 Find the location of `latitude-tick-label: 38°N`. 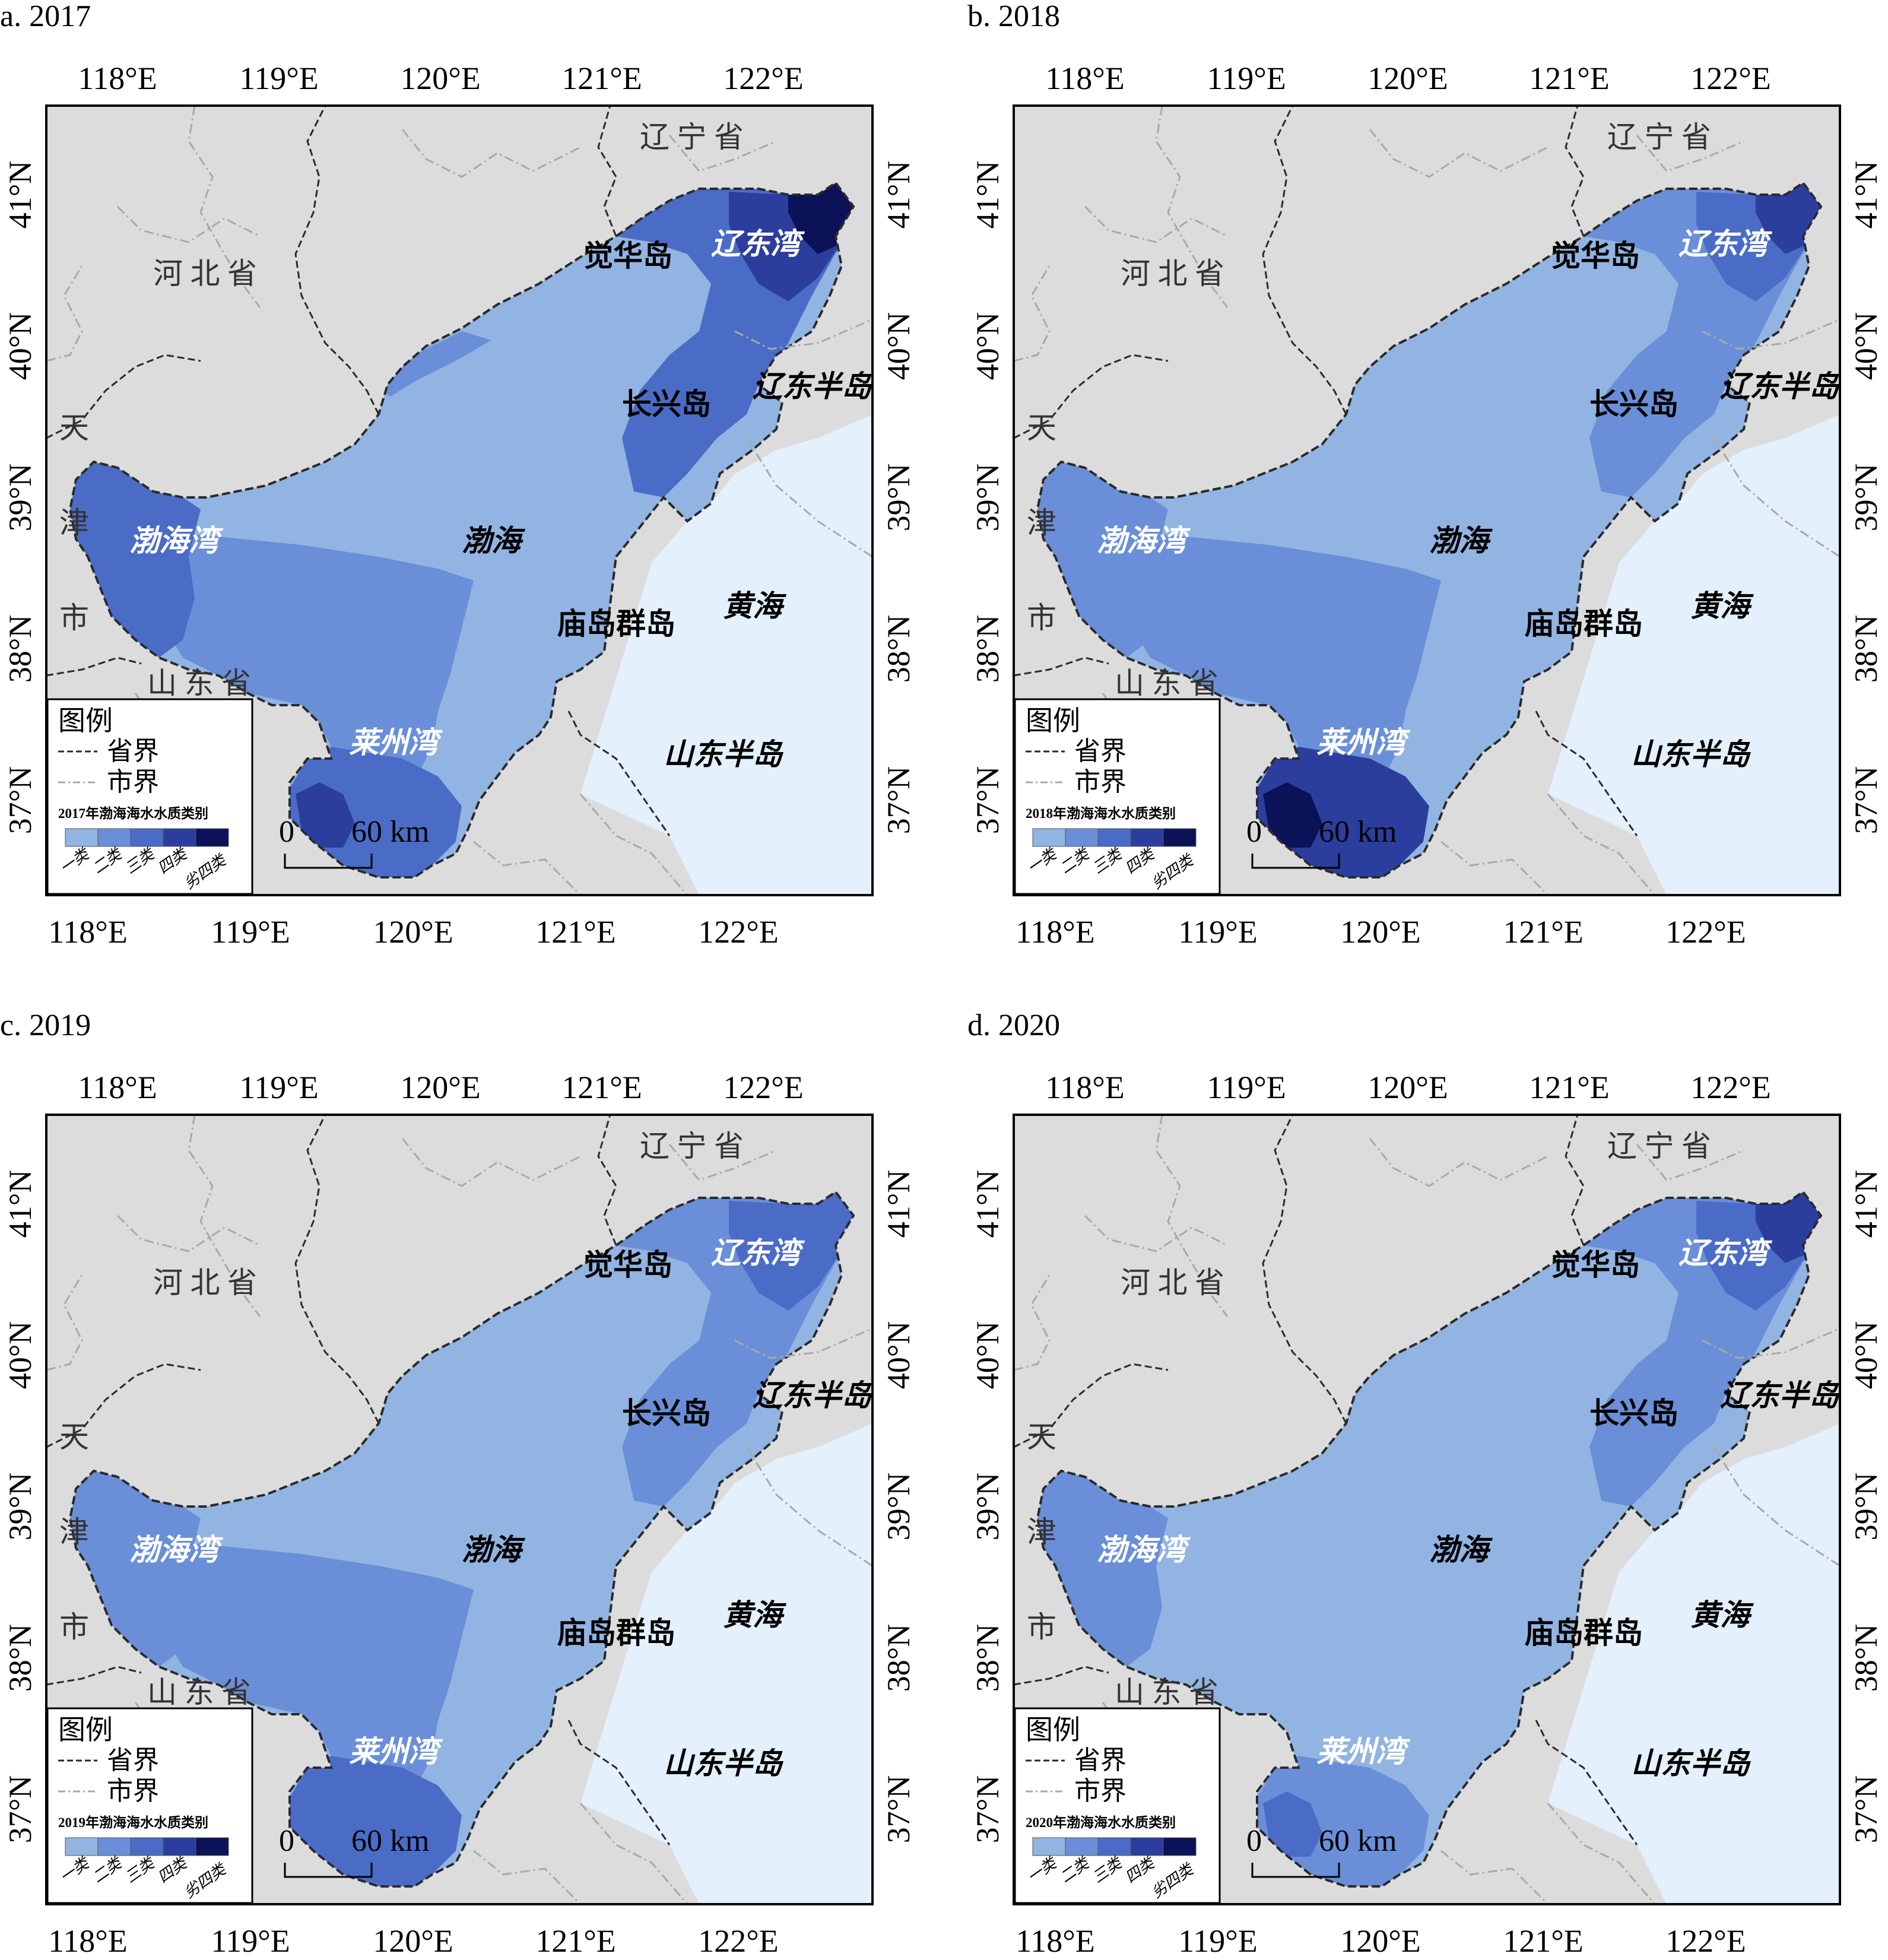

latitude-tick-label: 38°N is located at coordinates (20, 649).